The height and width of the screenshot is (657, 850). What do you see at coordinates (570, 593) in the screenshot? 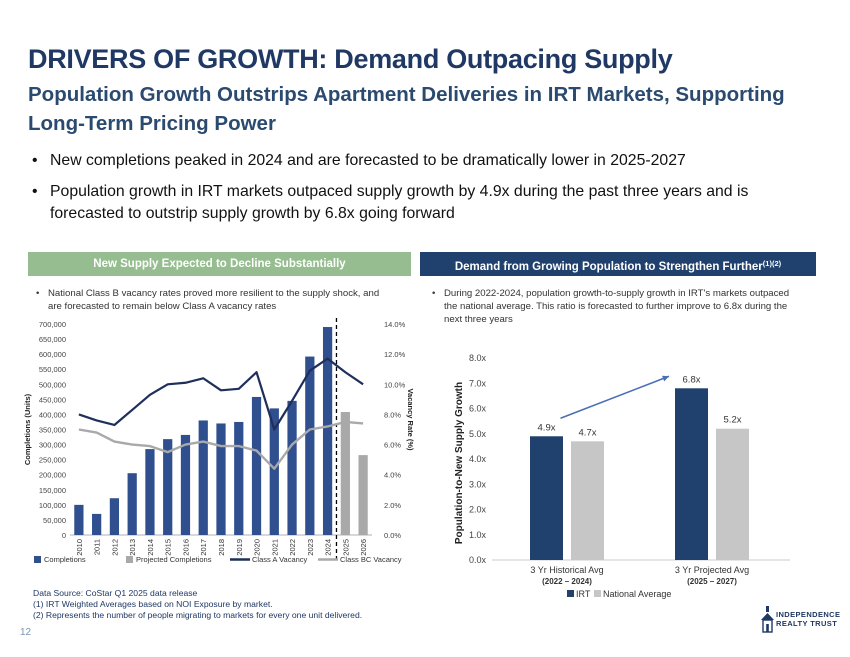
I see `legend-irt-swatch` at bounding box center [570, 593].